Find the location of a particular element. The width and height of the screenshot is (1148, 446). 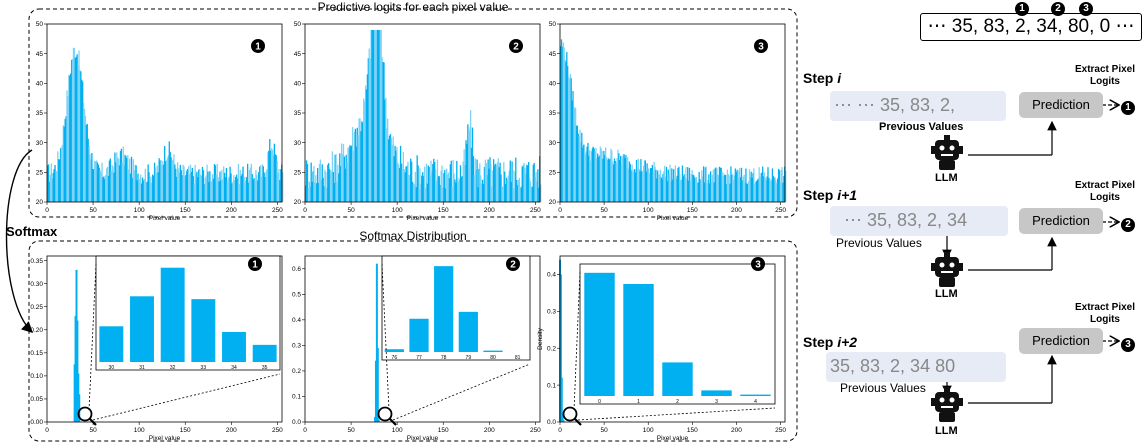

inset-tick-label: 76 is located at coordinates (395, 358).